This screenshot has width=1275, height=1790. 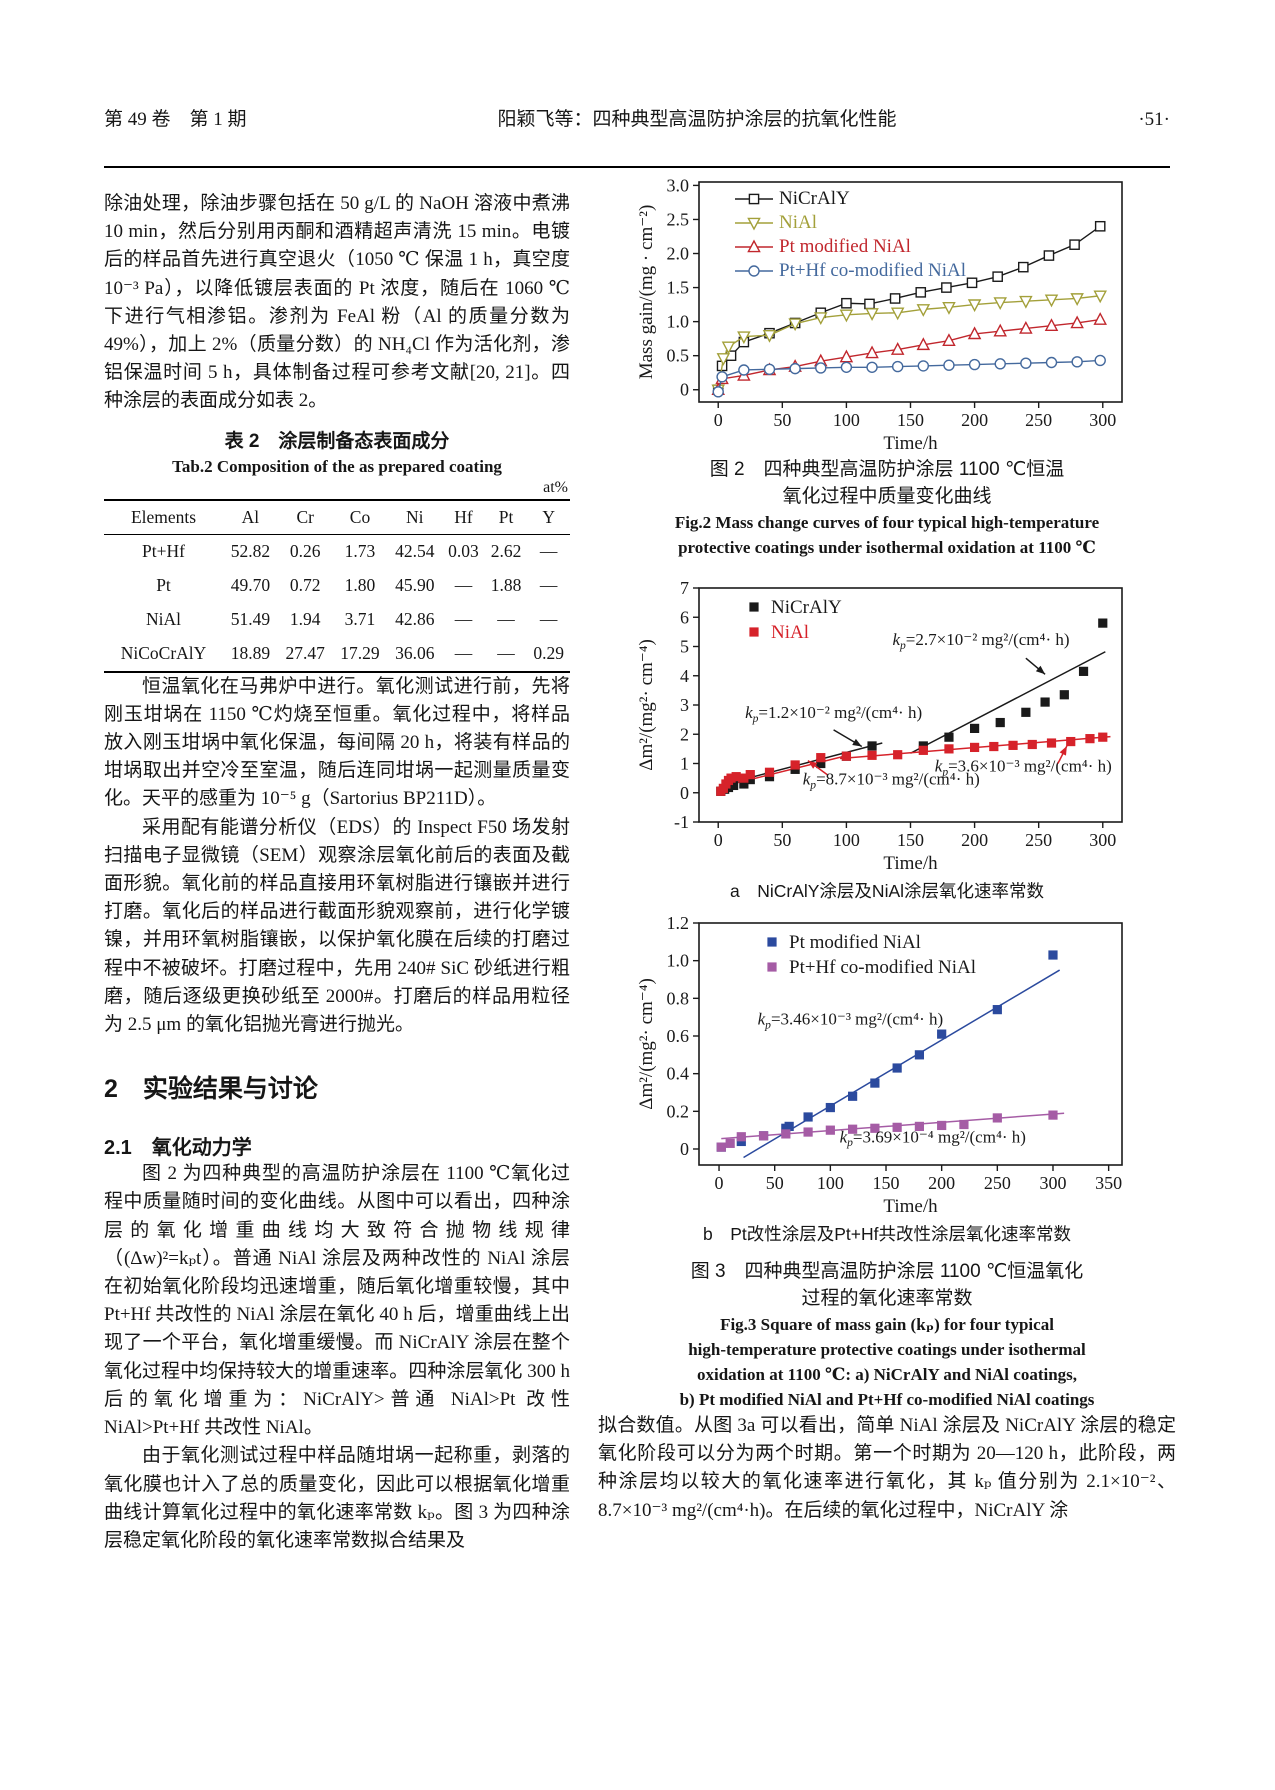 I want to click on fig3-caption-zh-line1: 图 3 四种典型高温防护涂层 1100 ℃恒温氧化, so click(x=887, y=1271).